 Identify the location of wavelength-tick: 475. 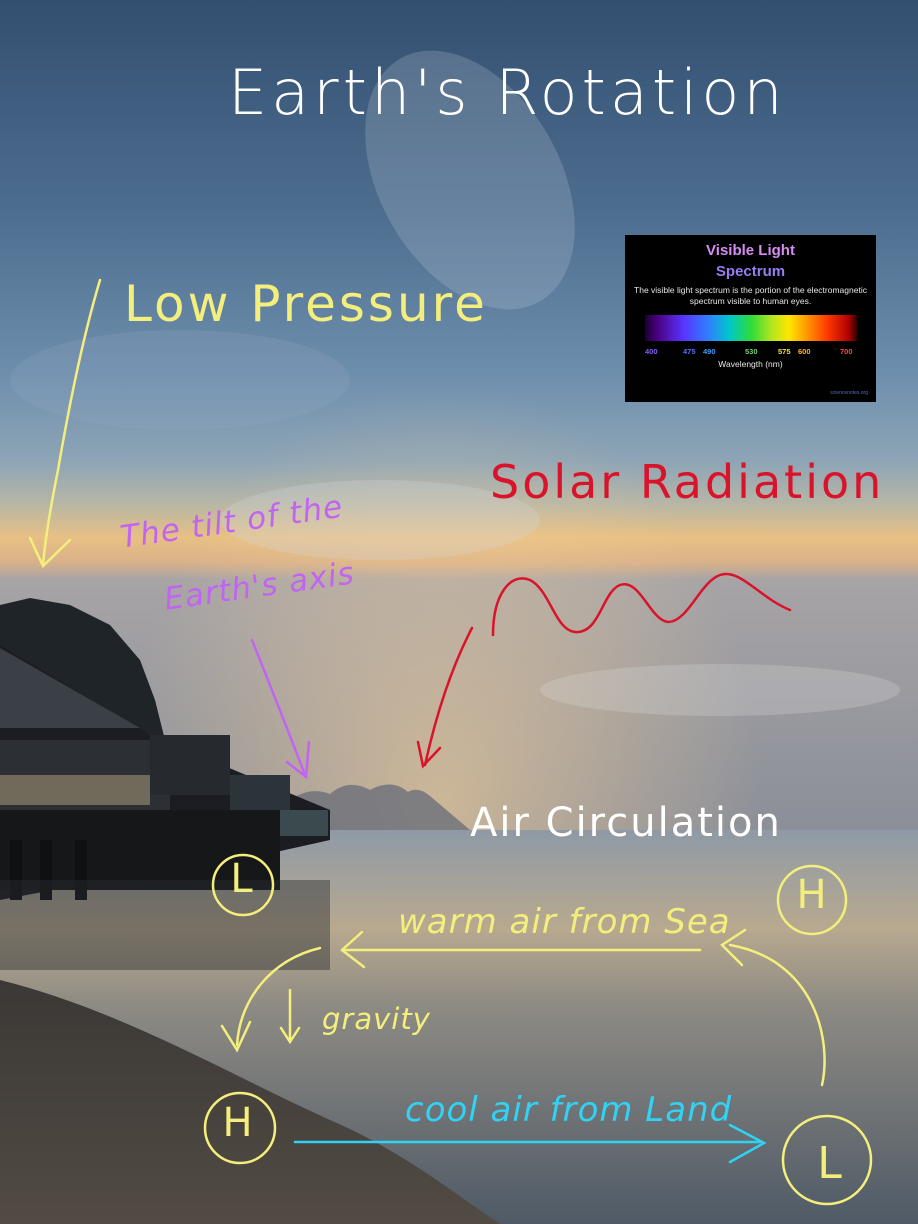
(689, 351).